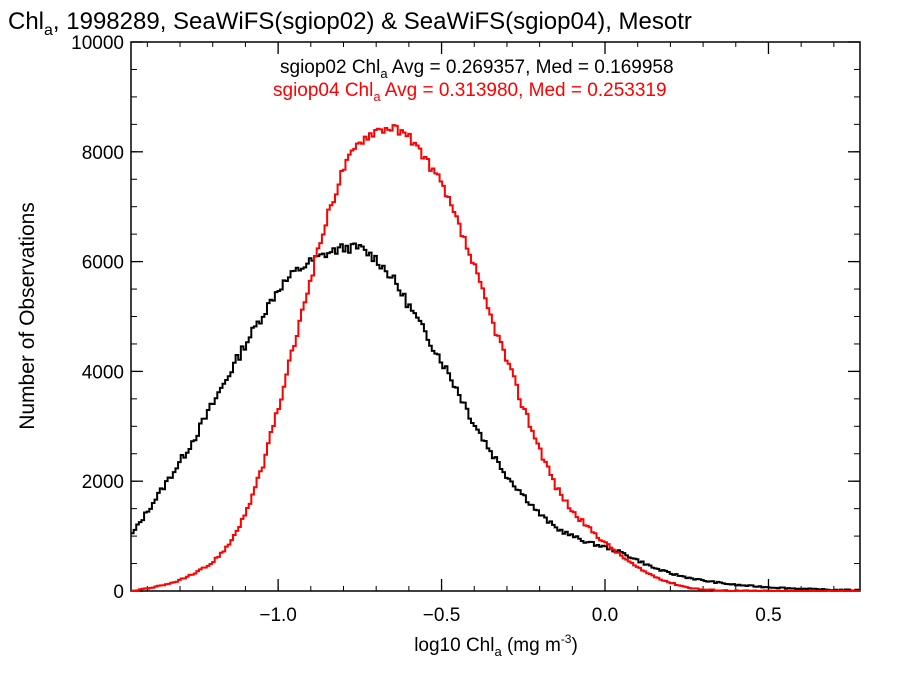 Image resolution: width=900 pixels, height=675 pixels. I want to click on legend-sgiop04-sub: a, so click(377, 96).